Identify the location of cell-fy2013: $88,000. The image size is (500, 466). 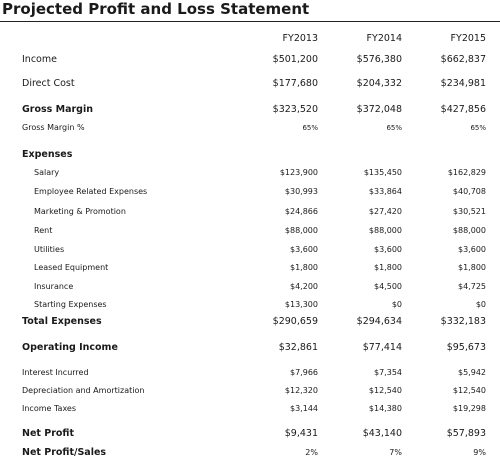
(301, 230).